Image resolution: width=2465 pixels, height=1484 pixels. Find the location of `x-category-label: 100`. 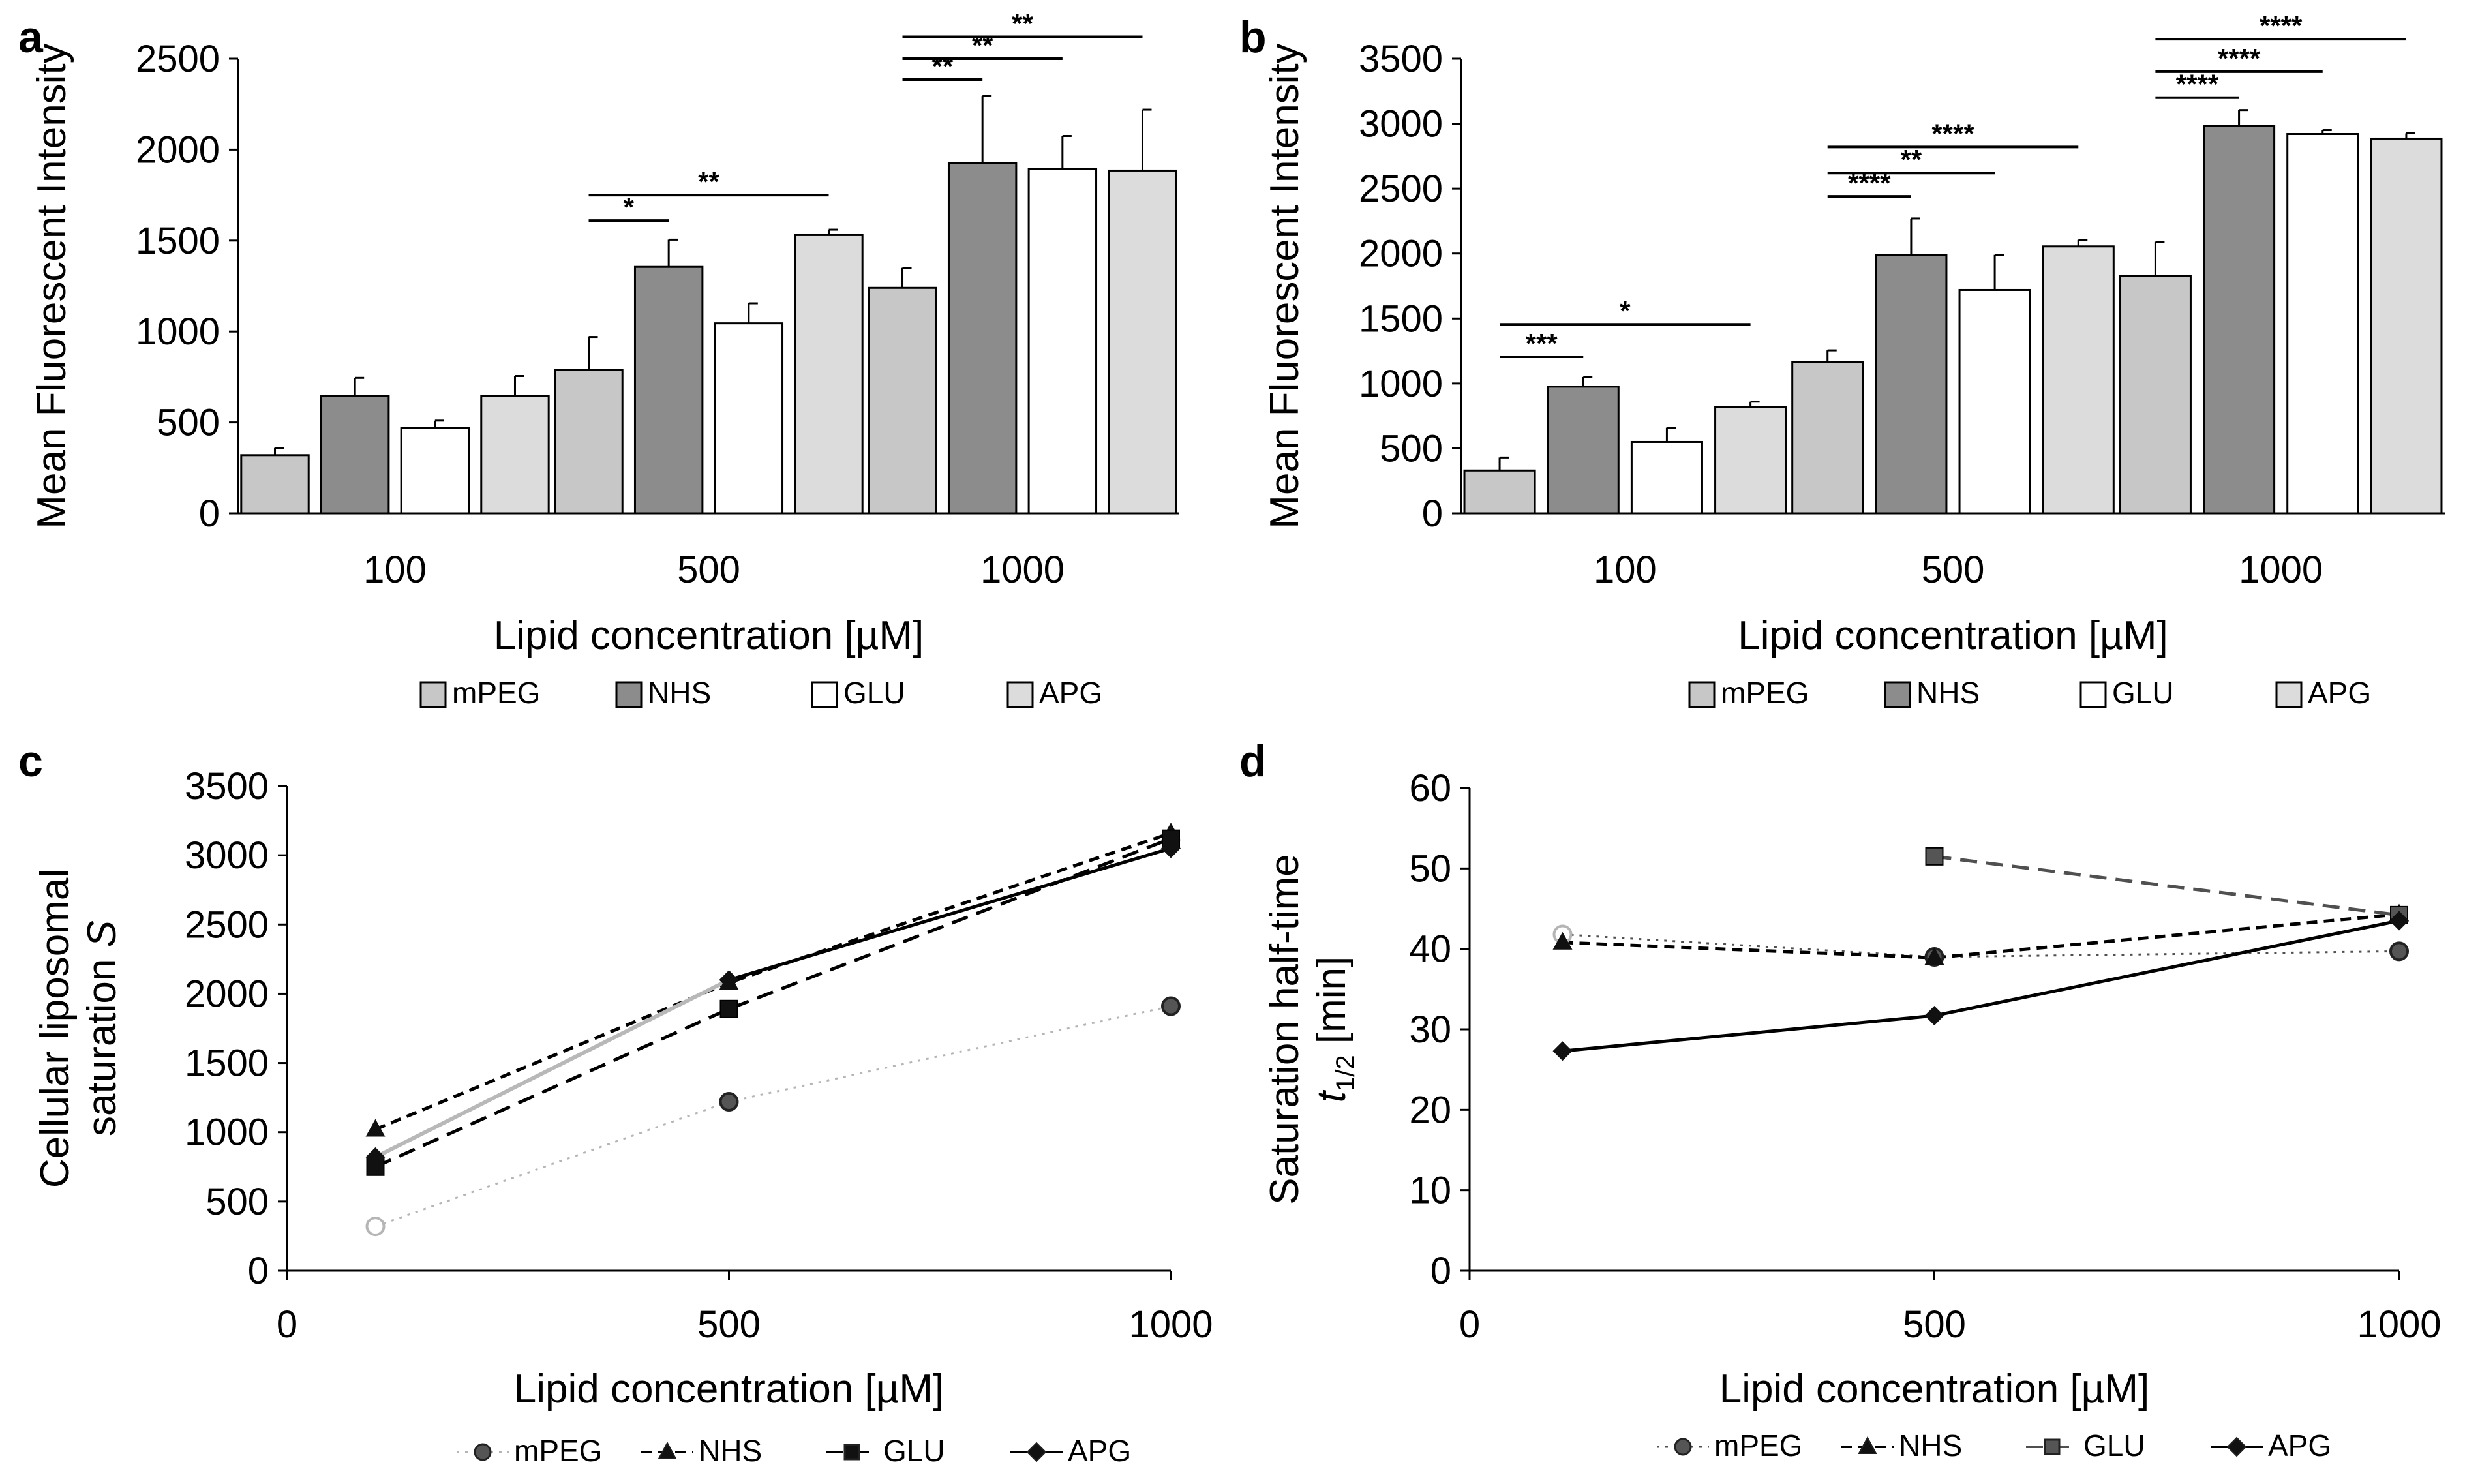

x-category-label: 100 is located at coordinates (1625, 570).